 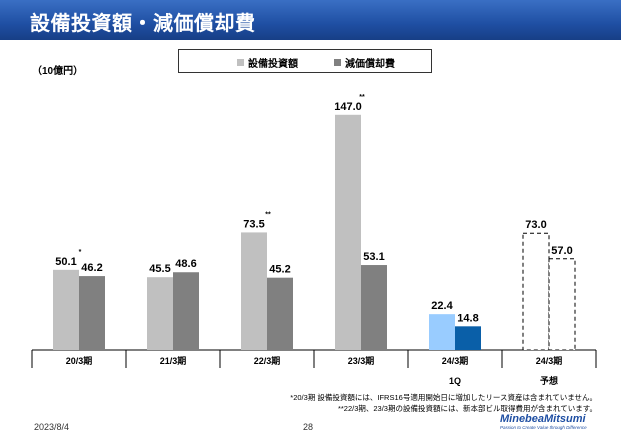 I want to click on category-label: 20/3期, so click(x=79, y=360).